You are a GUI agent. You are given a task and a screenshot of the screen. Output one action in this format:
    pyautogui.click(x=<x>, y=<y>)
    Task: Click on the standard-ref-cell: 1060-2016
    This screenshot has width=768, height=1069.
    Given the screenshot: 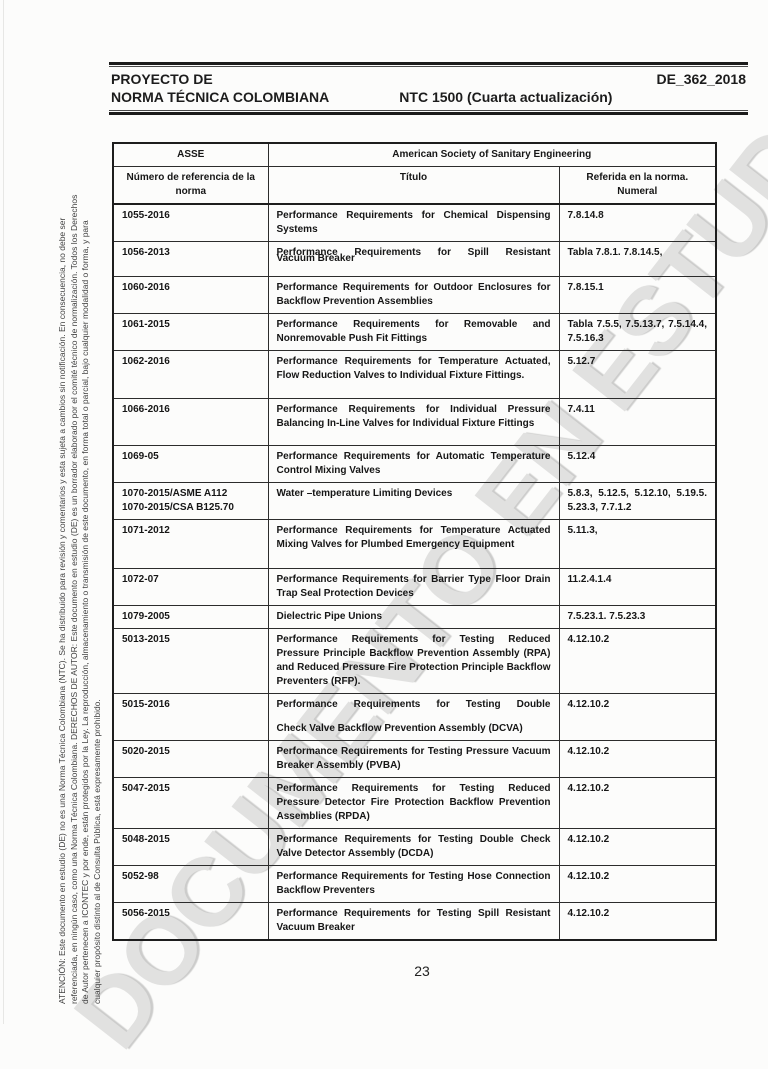 What is the action you would take?
    pyautogui.click(x=190, y=295)
    